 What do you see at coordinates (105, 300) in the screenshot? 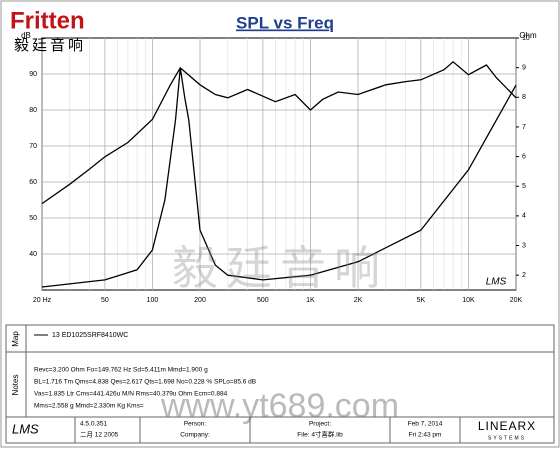
I see `x-tick-label: 50` at bounding box center [105, 300].